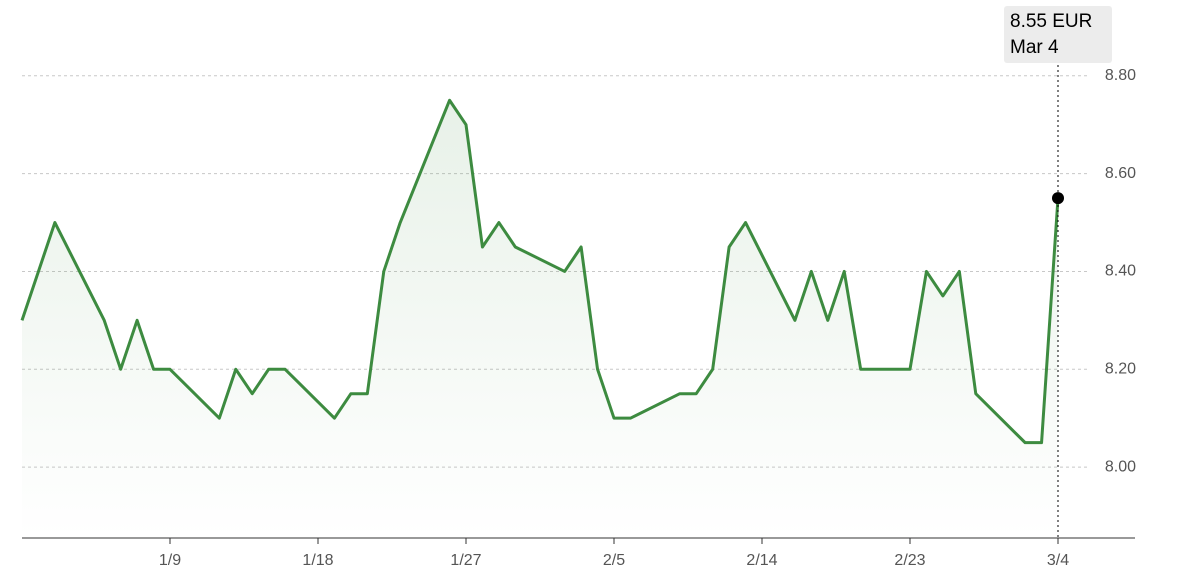  Describe the element at coordinates (761, 560) in the screenshot. I see `x-tick-label: 2/14` at that location.